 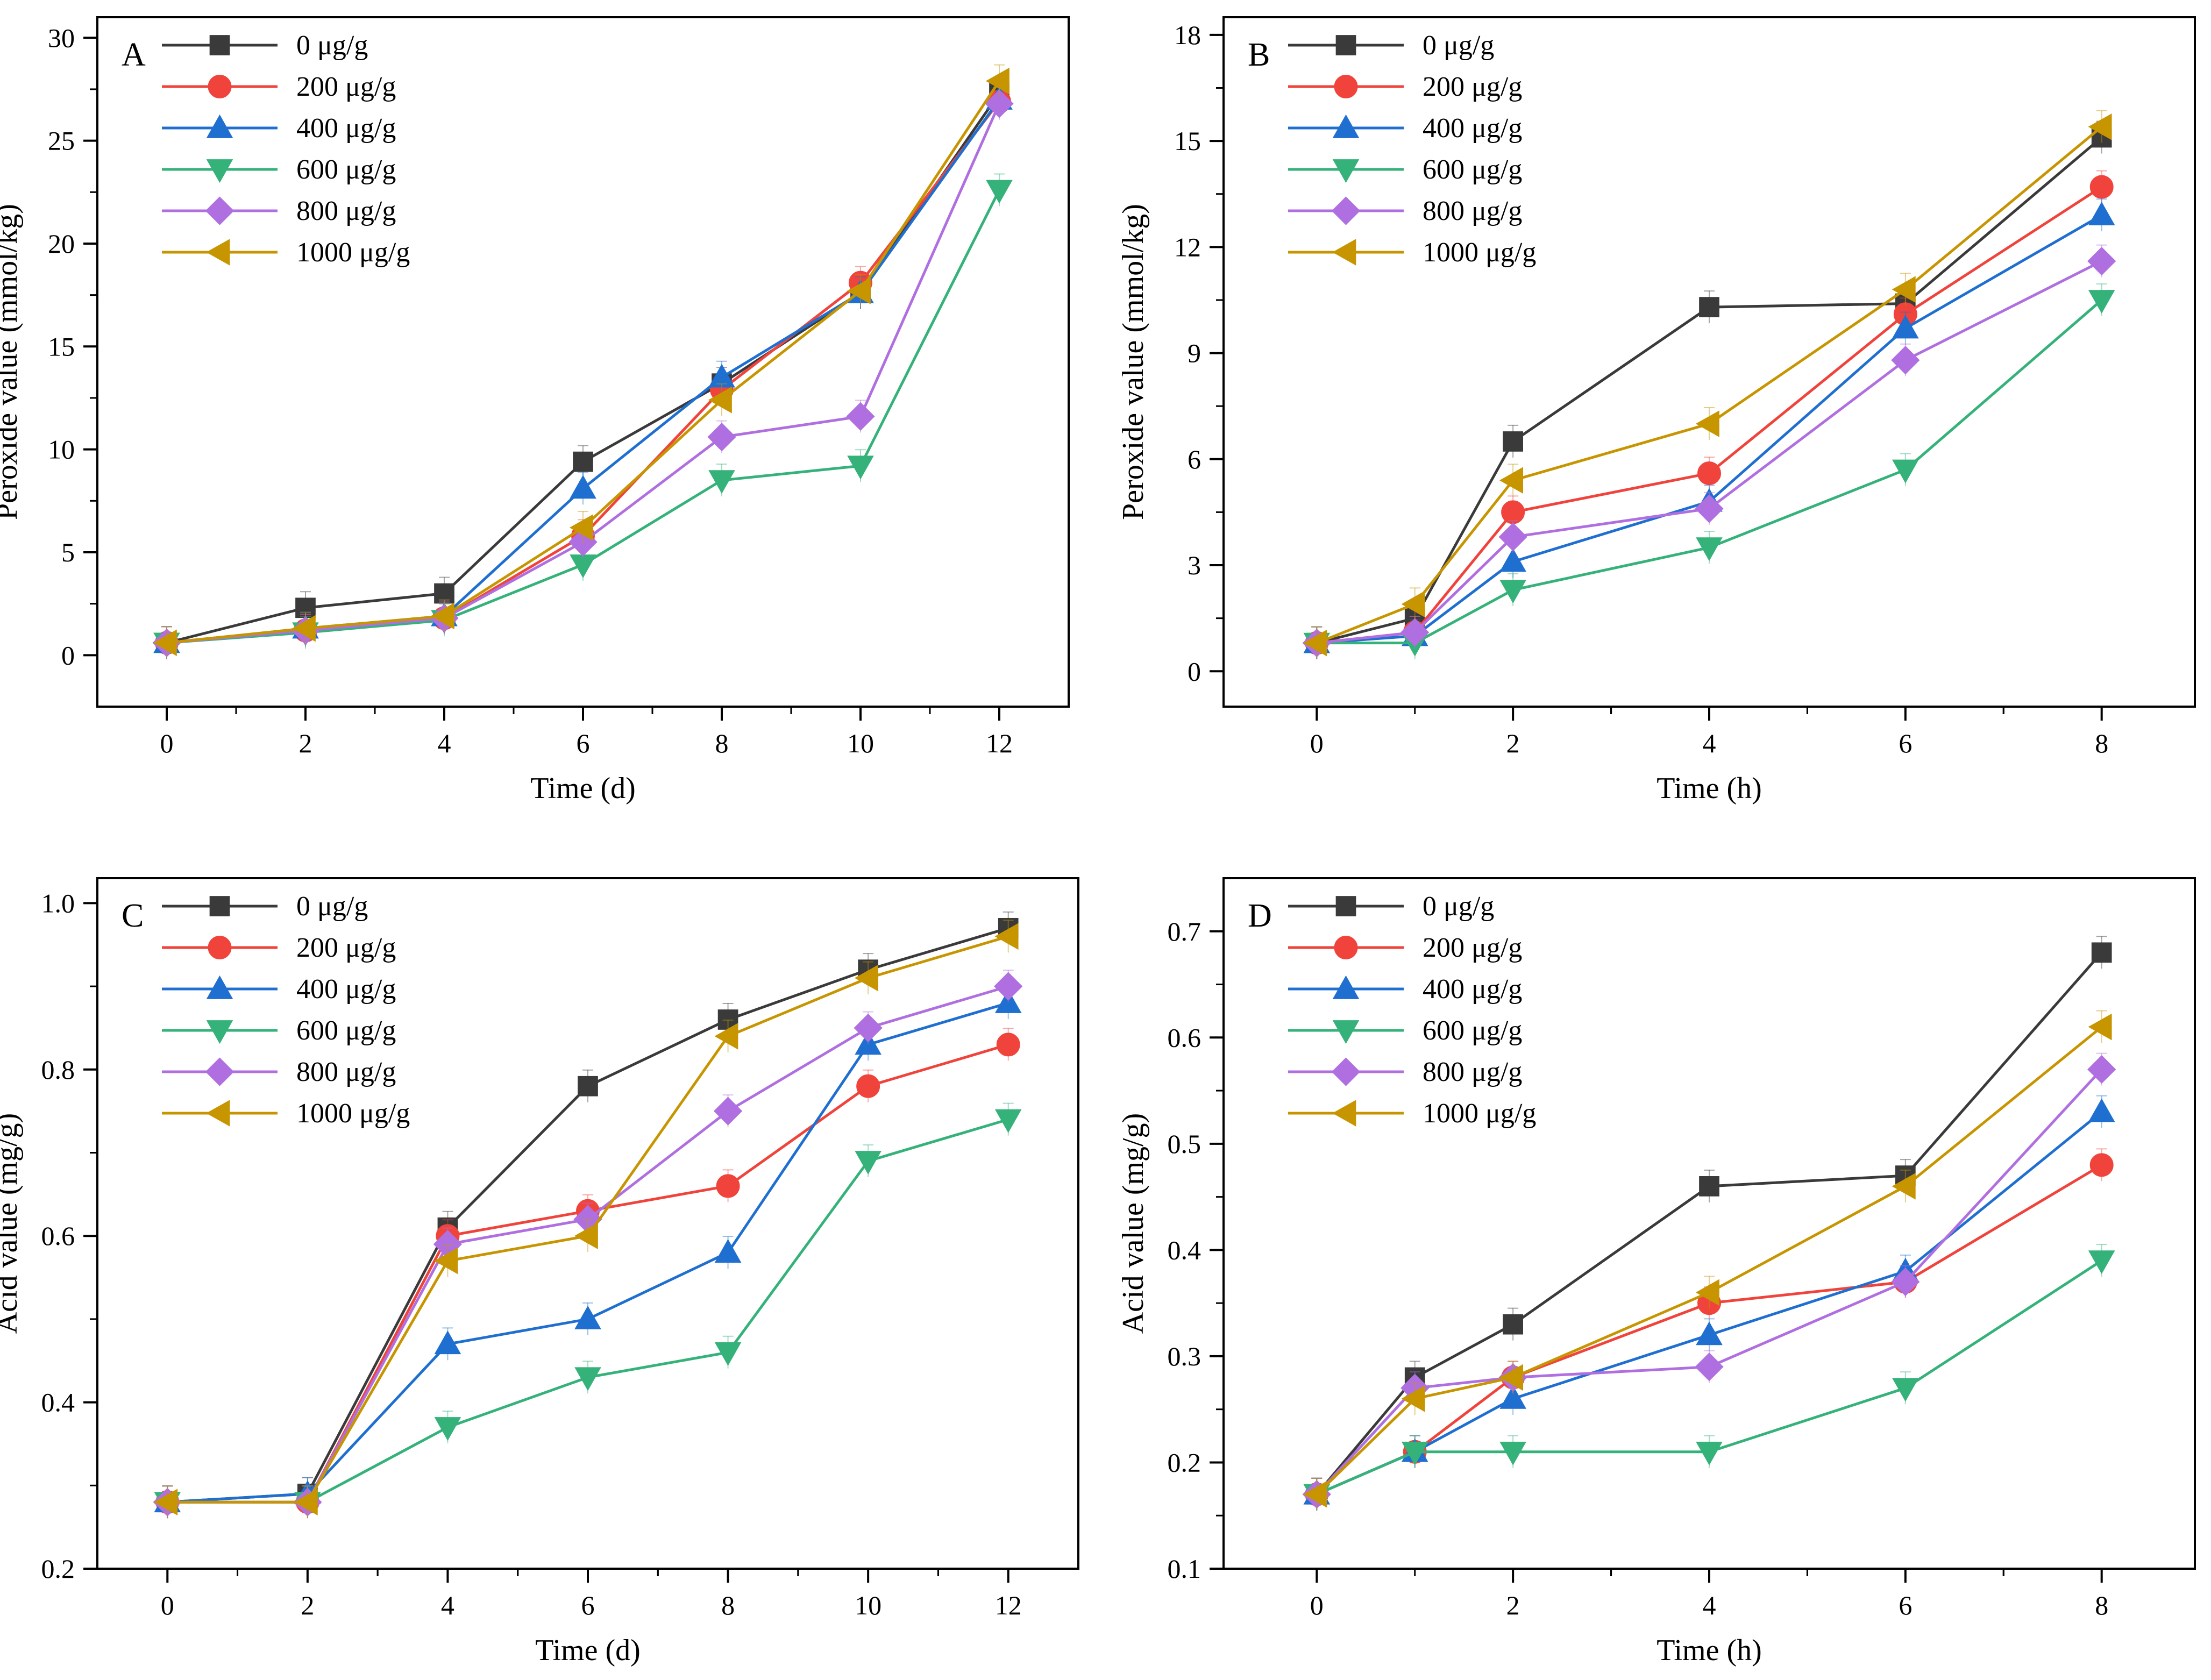 What do you see at coordinates (305, 743) in the screenshot?
I see `x-tick-label: 2` at bounding box center [305, 743].